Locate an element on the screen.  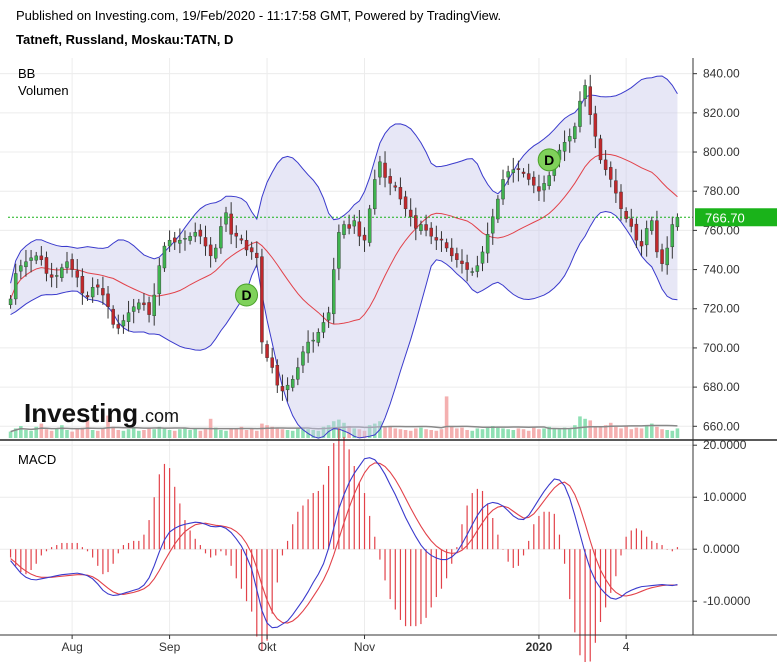
macd-tick-label: 20.0000 is located at coordinates (725, 445).